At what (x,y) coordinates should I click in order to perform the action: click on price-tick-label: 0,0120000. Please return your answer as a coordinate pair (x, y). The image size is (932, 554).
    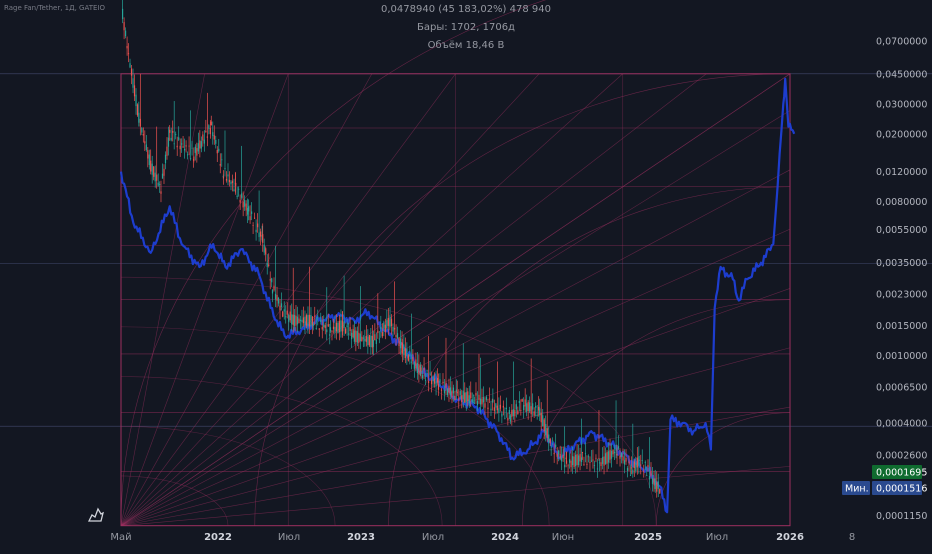
    Looking at the image, I should click on (901, 172).